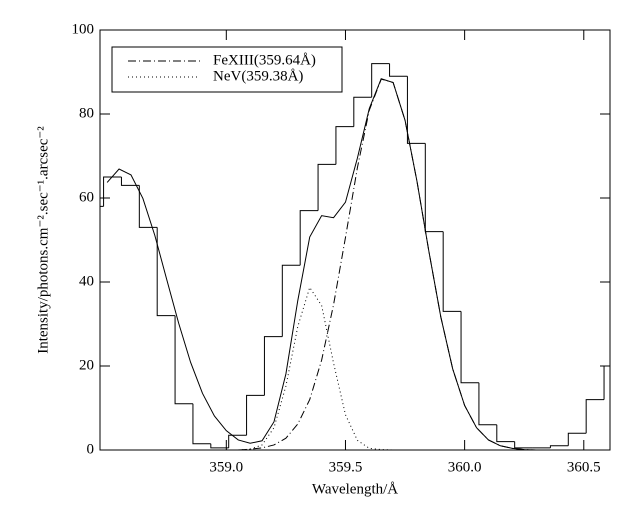 The height and width of the screenshot is (512, 640). Describe the element at coordinates (226, 467) in the screenshot. I see `x-tick-label: 359.0` at that location.